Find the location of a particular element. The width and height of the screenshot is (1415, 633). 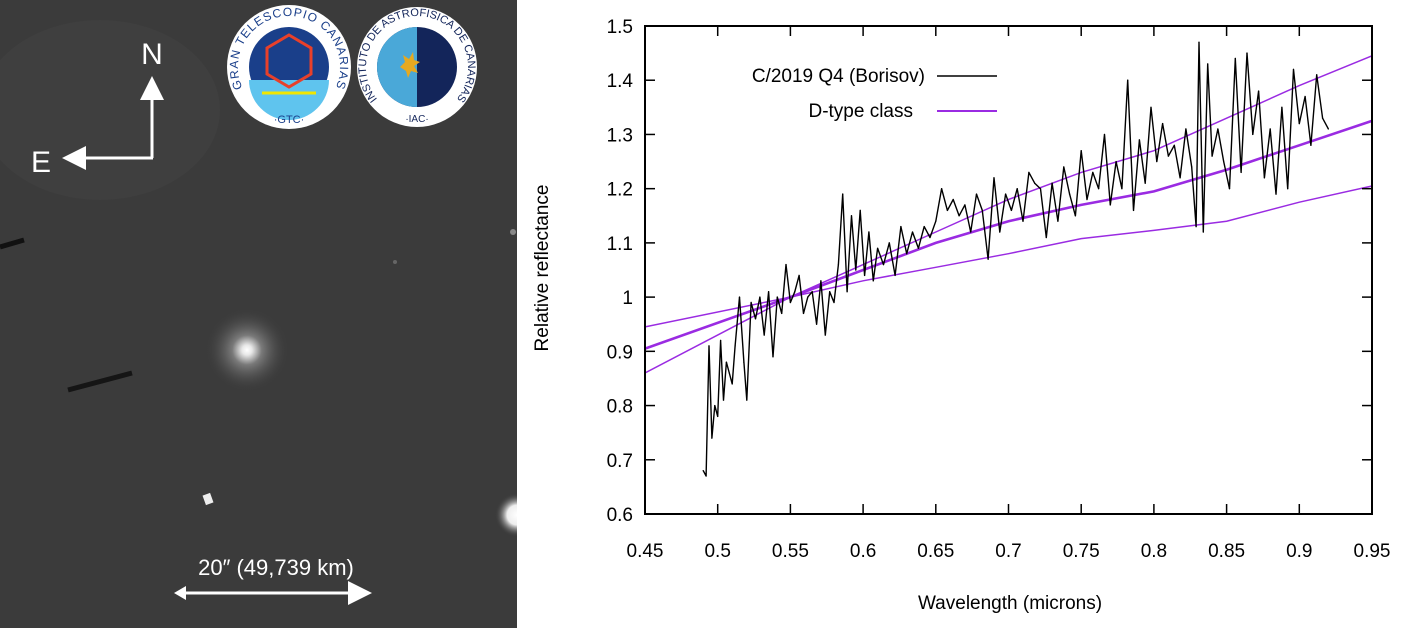

legend-label-d-type: D-type class is located at coordinates (860, 111).